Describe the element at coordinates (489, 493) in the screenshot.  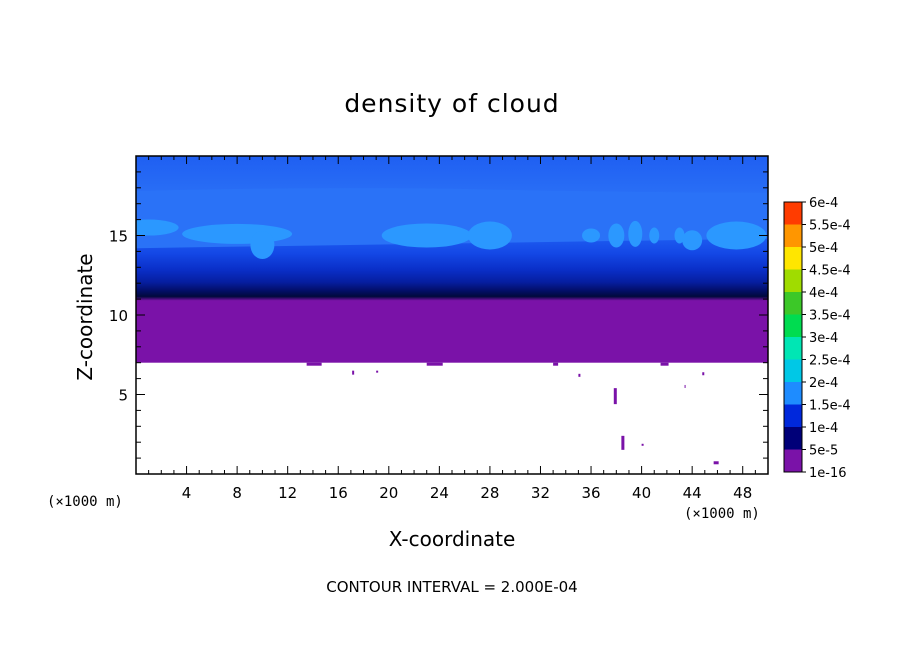
I see `x-tick-label: 28` at that location.